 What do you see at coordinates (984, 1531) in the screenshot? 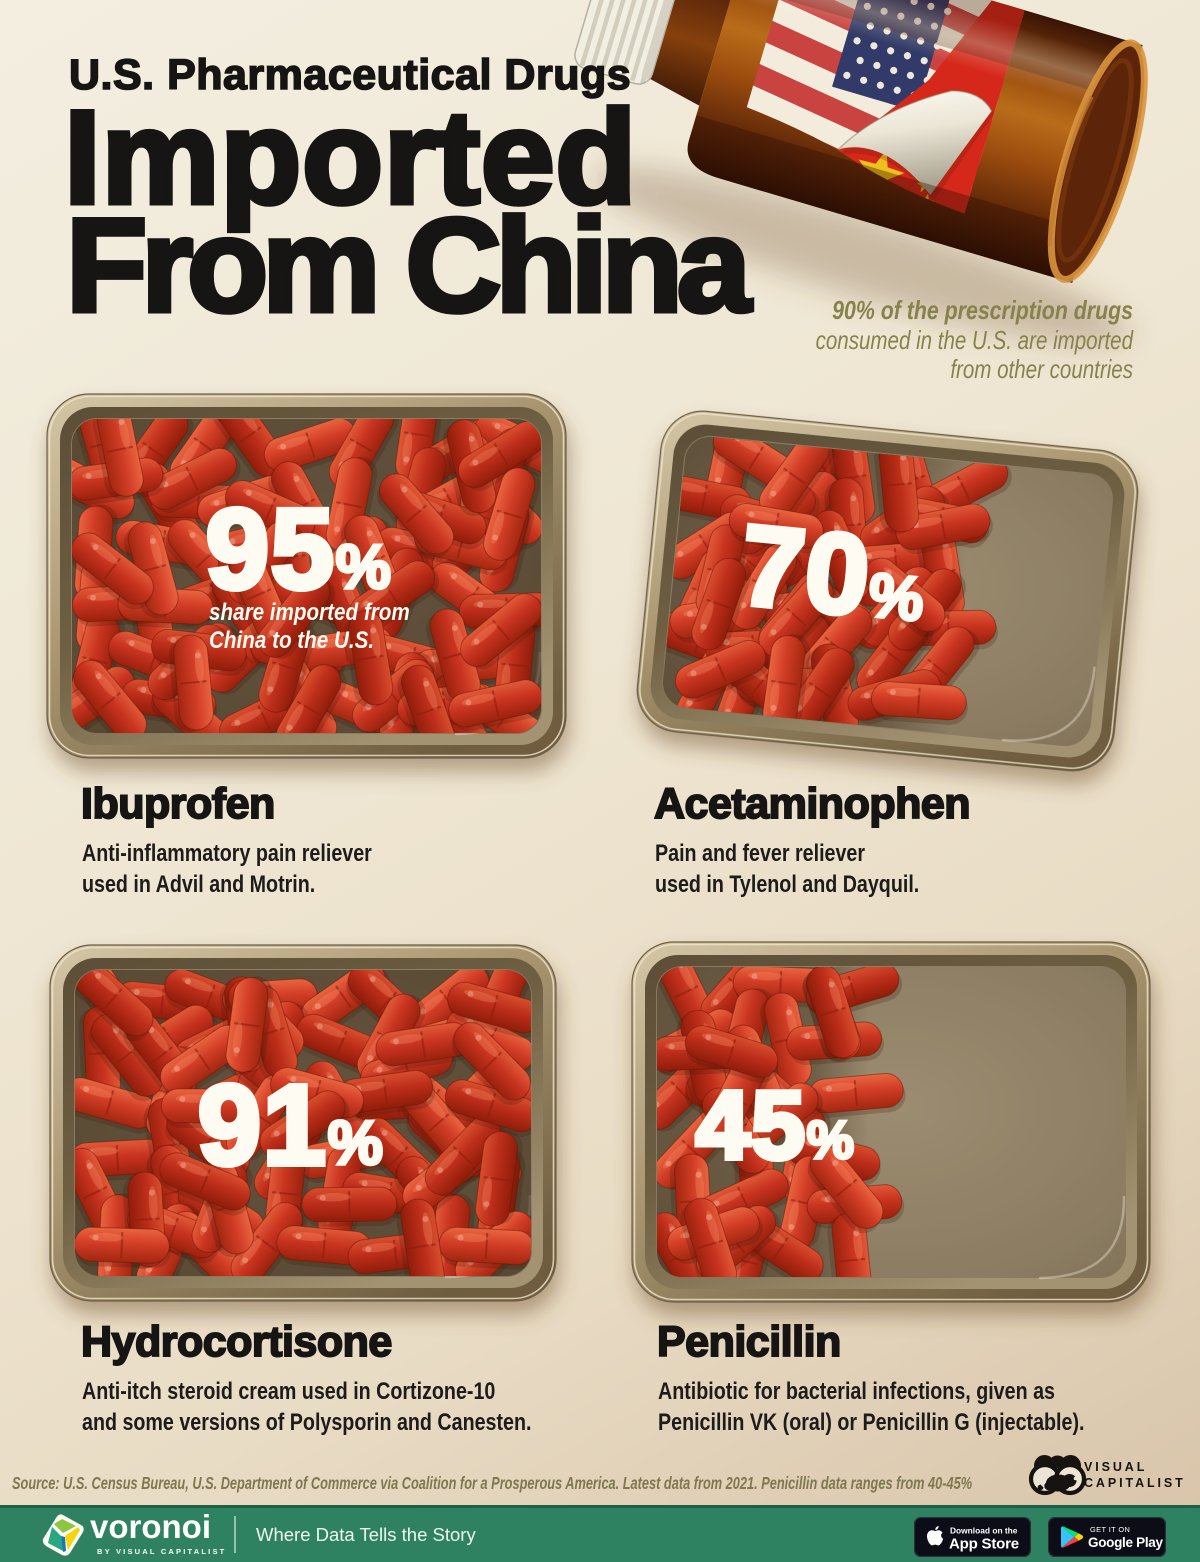
I see `svg-text: Download on the` at bounding box center [984, 1531].